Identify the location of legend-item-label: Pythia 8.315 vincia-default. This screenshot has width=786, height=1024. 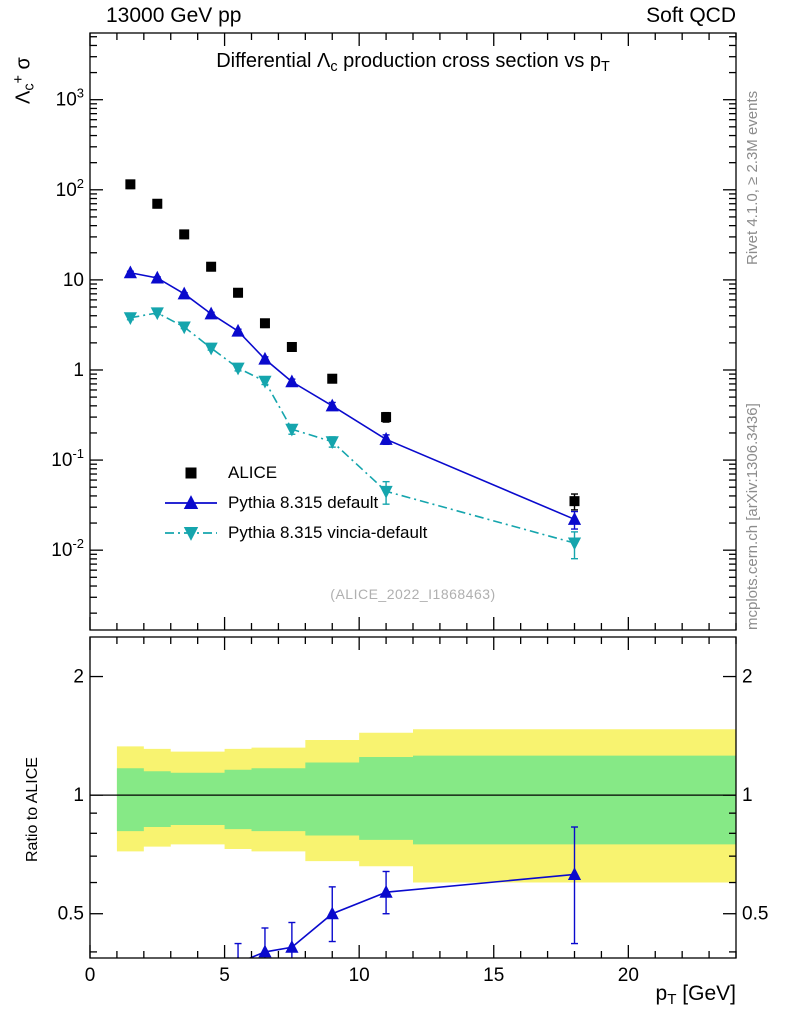
(328, 532).